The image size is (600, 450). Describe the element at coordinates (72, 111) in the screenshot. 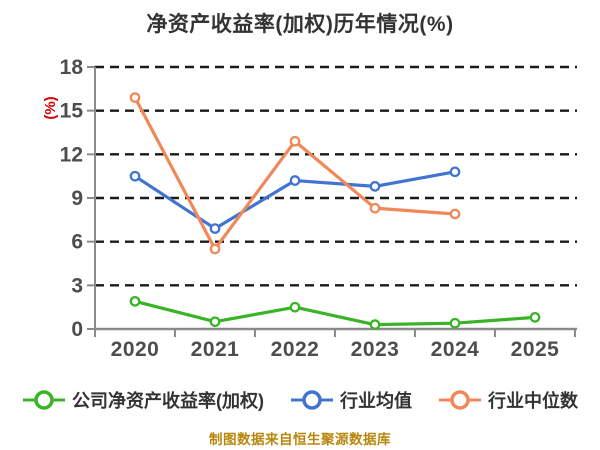

I see `y-tick-label-15: 15` at that location.